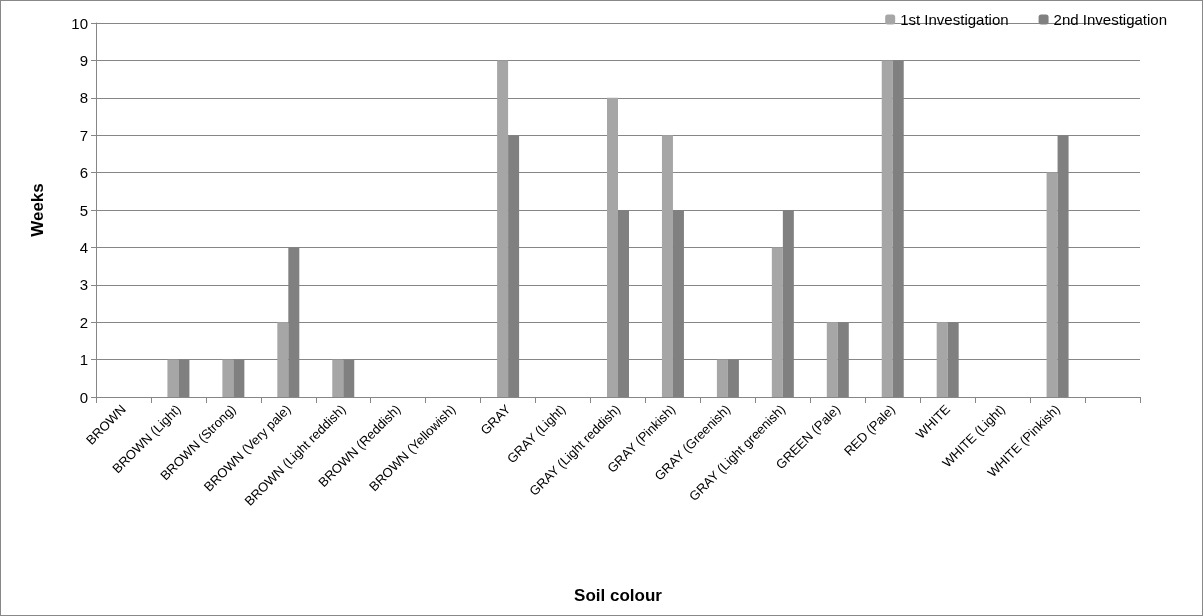 The width and height of the screenshot is (1203, 616). What do you see at coordinates (83, 360) in the screenshot?
I see `y-tick-label: 1` at bounding box center [83, 360].